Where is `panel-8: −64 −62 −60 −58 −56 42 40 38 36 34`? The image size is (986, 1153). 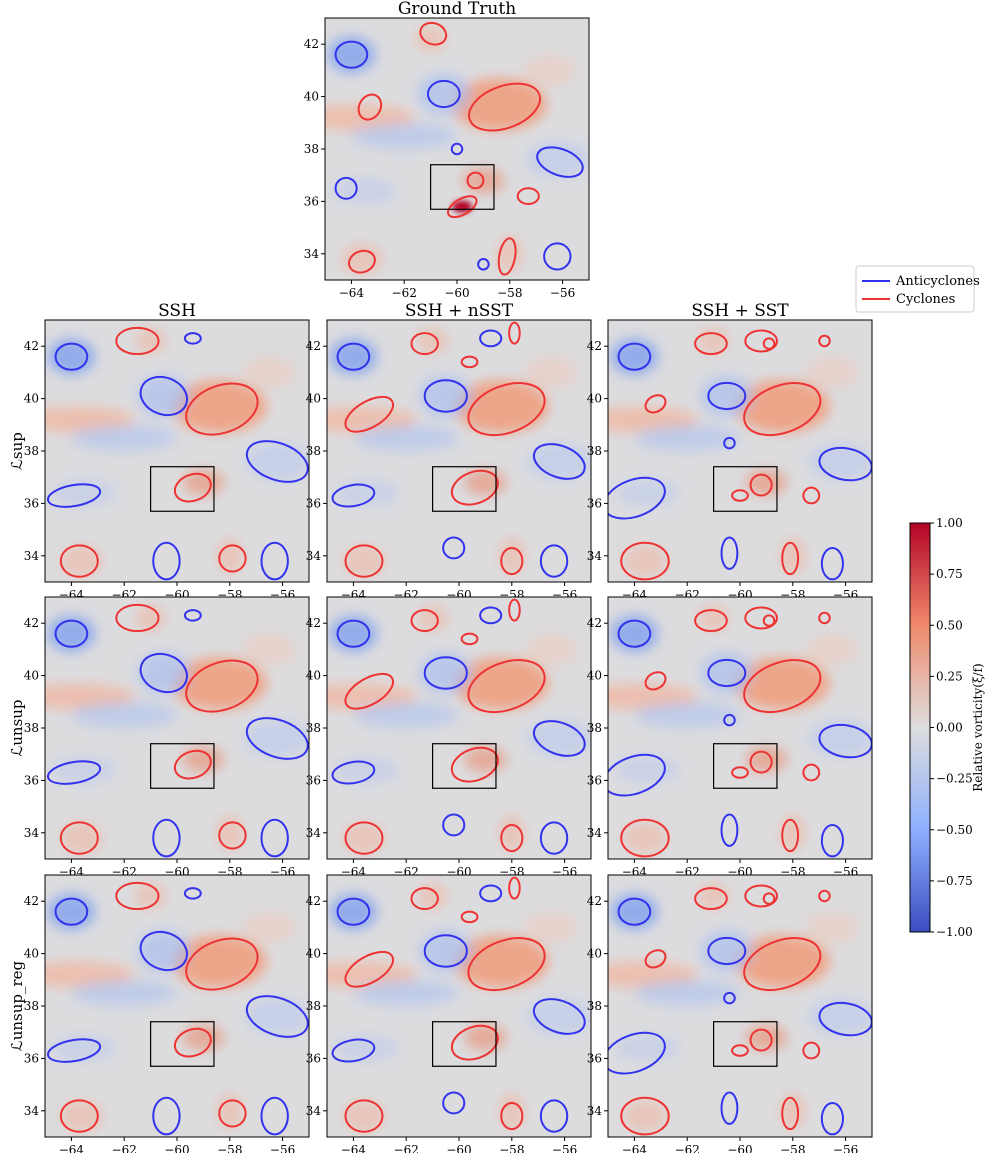
panel-8: −64 −62 −60 −58 −56 42 40 38 36 34 is located at coordinates (449, 1013).